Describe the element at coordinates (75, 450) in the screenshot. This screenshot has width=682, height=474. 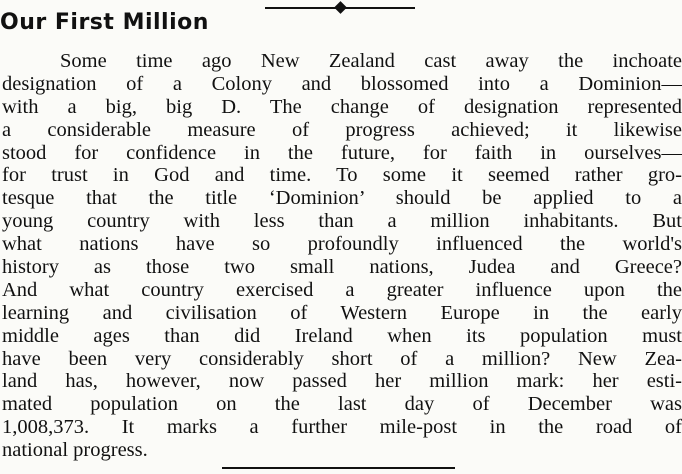
I see `text-line: national progress.` at that location.